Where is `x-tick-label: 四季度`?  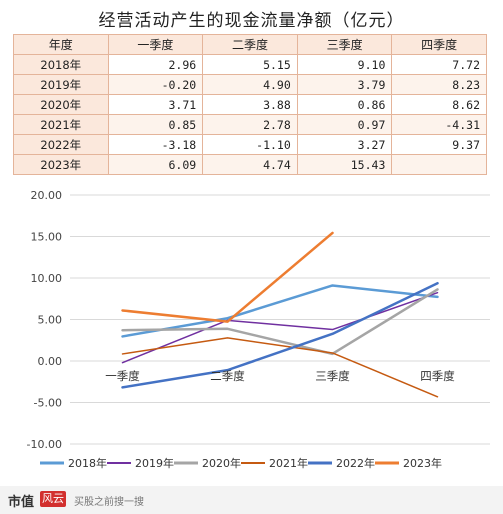
x-tick-label: 四季度 is located at coordinates (437, 376).